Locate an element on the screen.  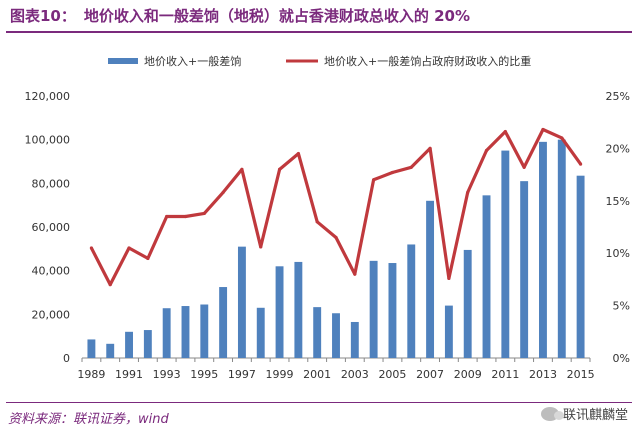
x-tick-label: 1993 is located at coordinates (167, 374).